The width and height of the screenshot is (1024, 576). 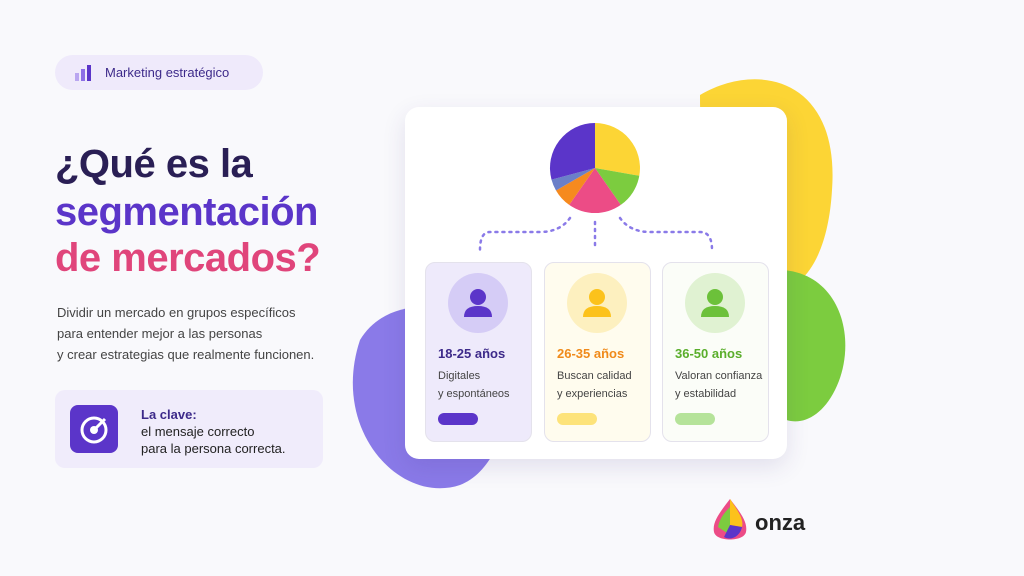 I want to click on title-line: ¿Qué es la, so click(x=154, y=164).